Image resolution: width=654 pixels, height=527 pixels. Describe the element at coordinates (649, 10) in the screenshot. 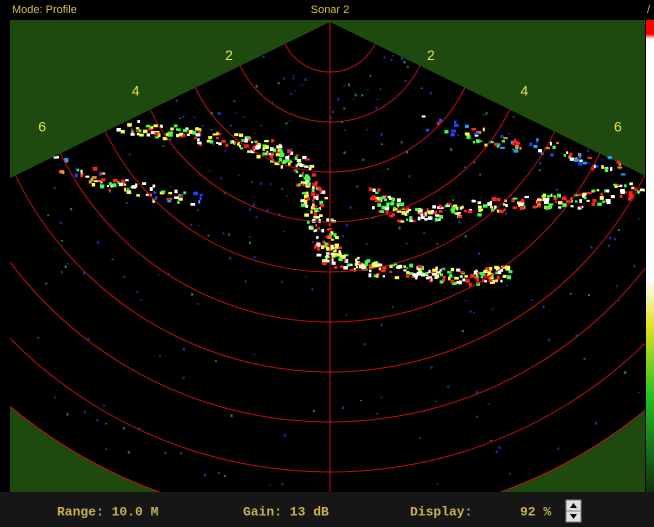

I see `corner-mark: /` at that location.